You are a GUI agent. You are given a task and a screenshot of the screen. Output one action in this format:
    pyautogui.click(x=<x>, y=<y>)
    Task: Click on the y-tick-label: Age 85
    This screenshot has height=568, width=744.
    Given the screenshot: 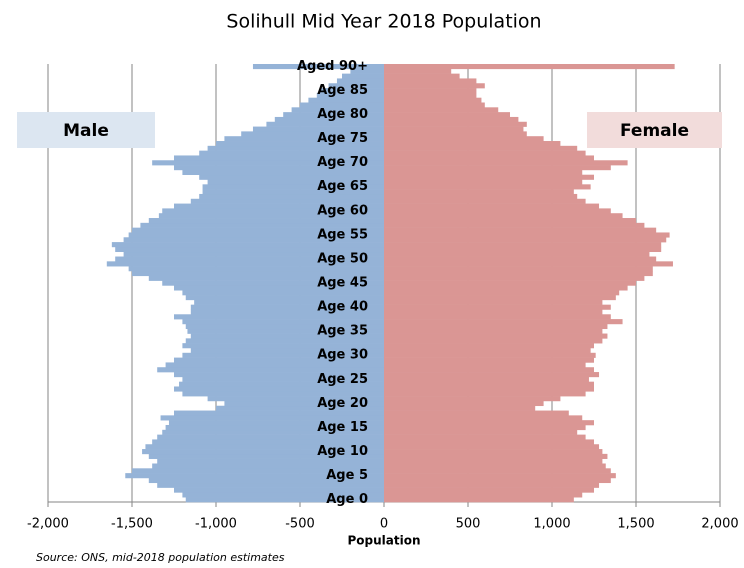 What is the action you would take?
    pyautogui.click(x=342, y=90)
    